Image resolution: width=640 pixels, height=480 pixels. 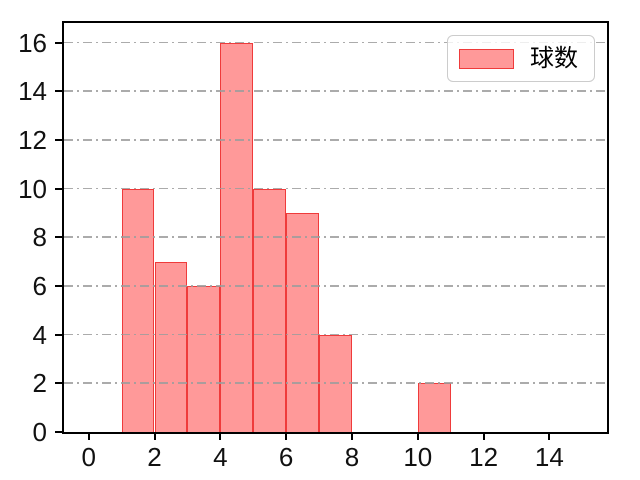 What do you see at coordinates (39, 334) in the screenshot?
I see `y-tick-label: 4` at bounding box center [39, 334].